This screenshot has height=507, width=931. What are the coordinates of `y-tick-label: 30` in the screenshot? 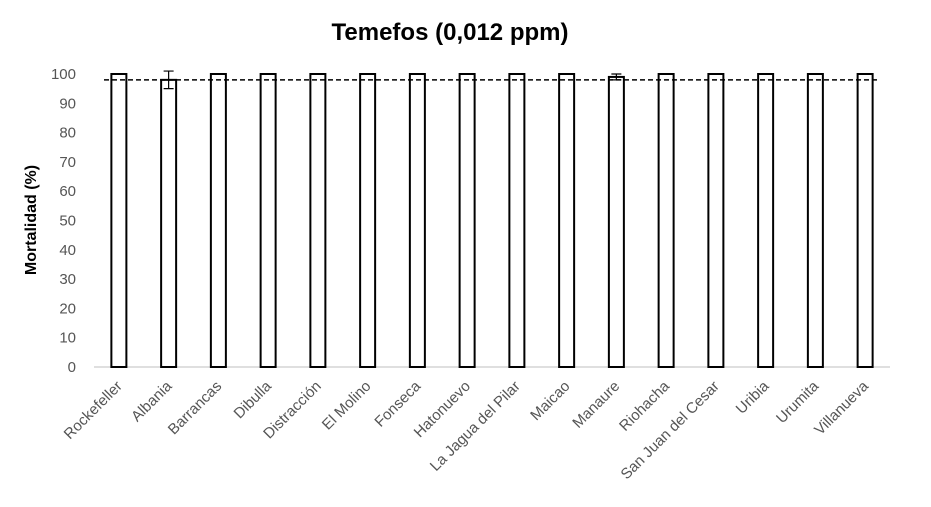 It's located at (67, 279).